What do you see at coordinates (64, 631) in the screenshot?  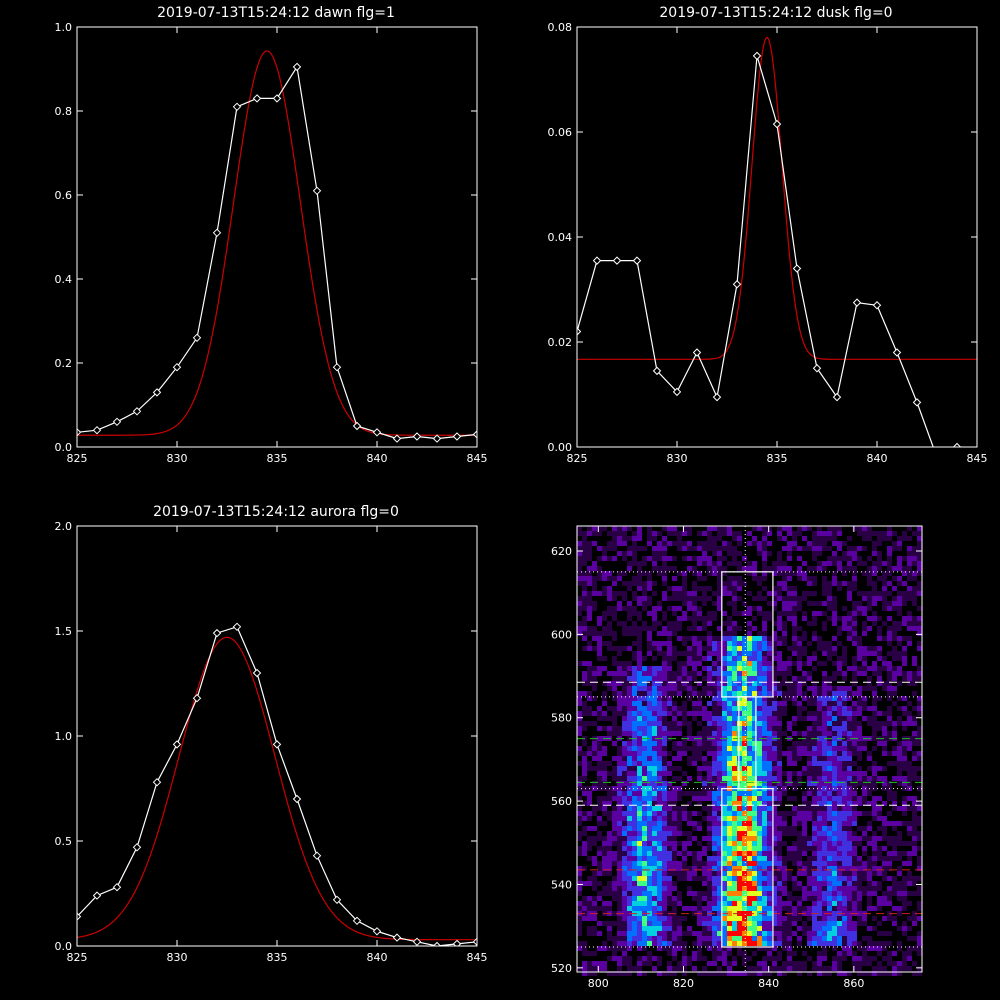 I see `y-tick-label: 1.5` at bounding box center [64, 631].